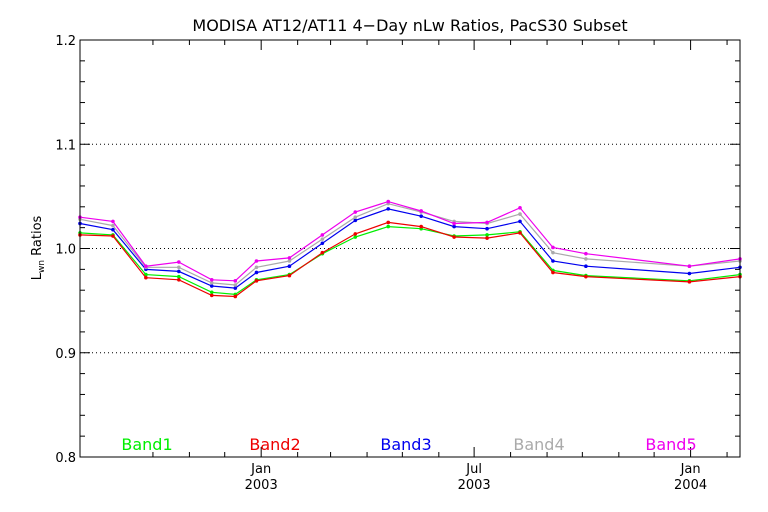 This screenshot has width=768, height=512. What do you see at coordinates (42, 266) in the screenshot?
I see `y-axis-label-subscript: wn` at bounding box center [42, 266].